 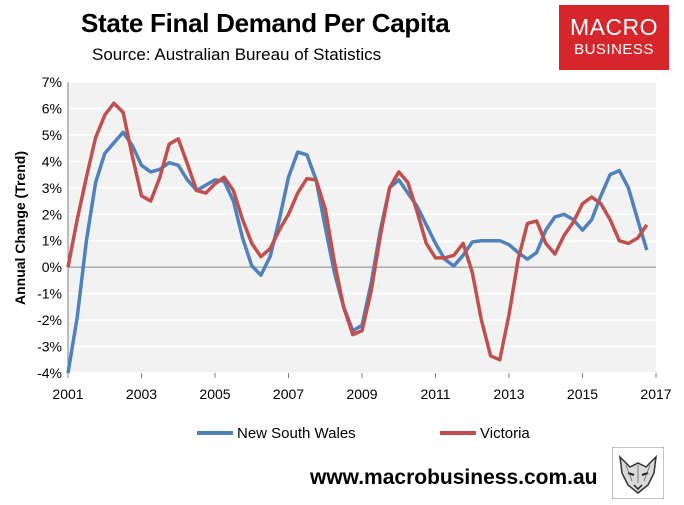 What do you see at coordinates (237, 54) in the screenshot?
I see `chart-subtitle: Source: Australian Bureau of Statistics` at bounding box center [237, 54].